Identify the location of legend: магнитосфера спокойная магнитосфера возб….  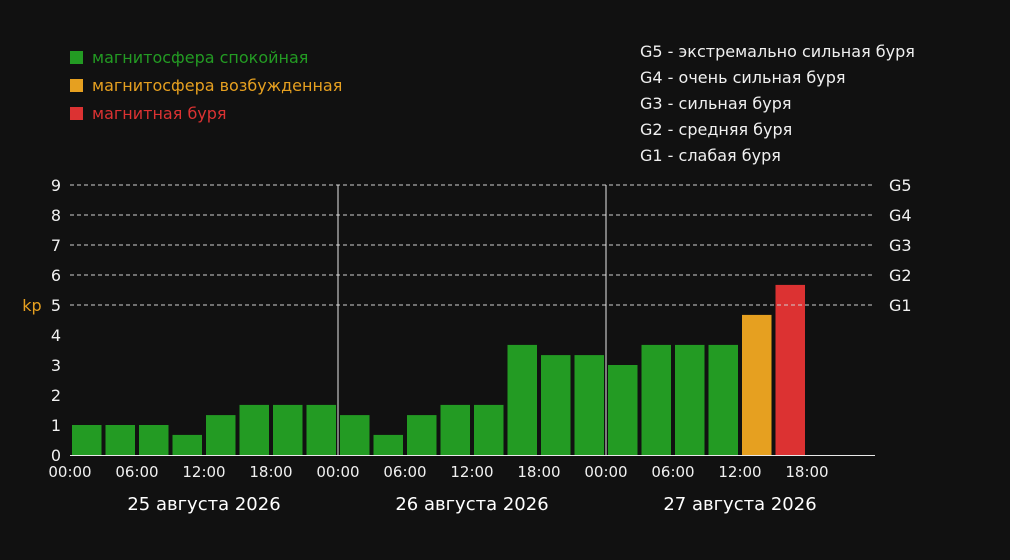
(206, 85).